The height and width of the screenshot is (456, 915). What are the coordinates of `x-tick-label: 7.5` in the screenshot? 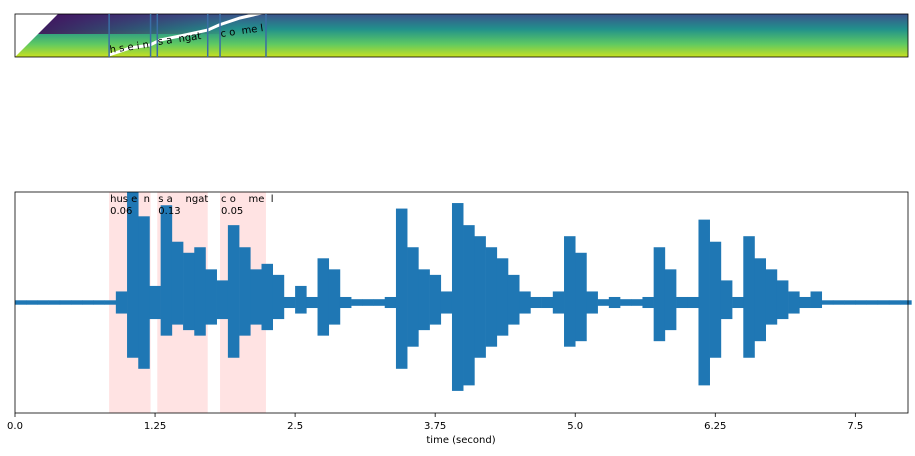 It's located at (855, 426).